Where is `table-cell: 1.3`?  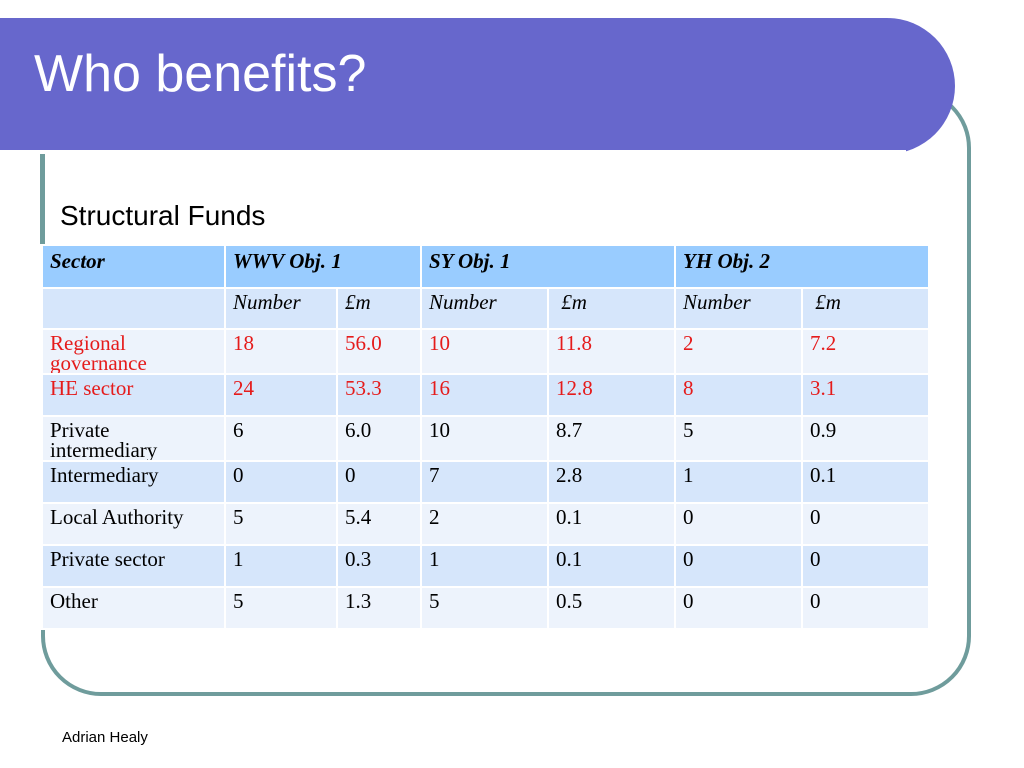 table-cell: 1.3 is located at coordinates (379, 608).